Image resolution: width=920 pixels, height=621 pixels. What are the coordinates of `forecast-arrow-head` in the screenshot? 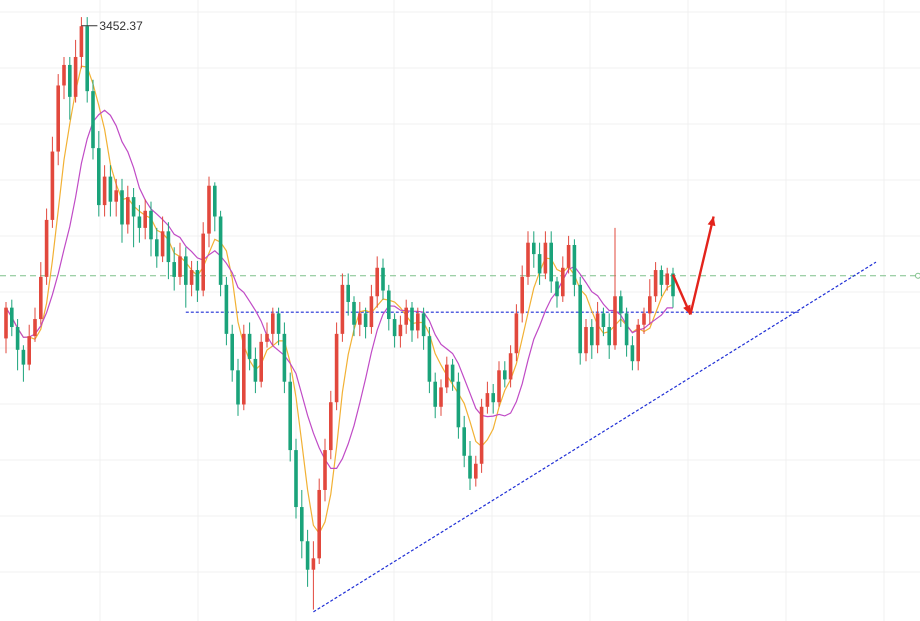 It's located at (687, 309).